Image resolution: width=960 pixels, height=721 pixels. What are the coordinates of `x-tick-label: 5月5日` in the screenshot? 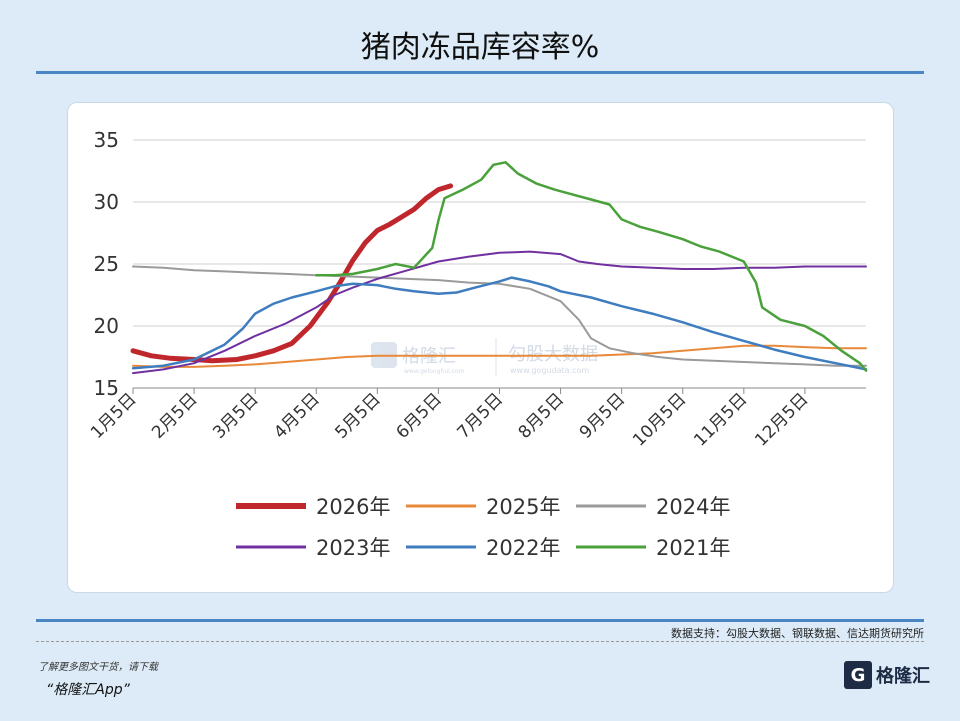 It's located at (357, 415).